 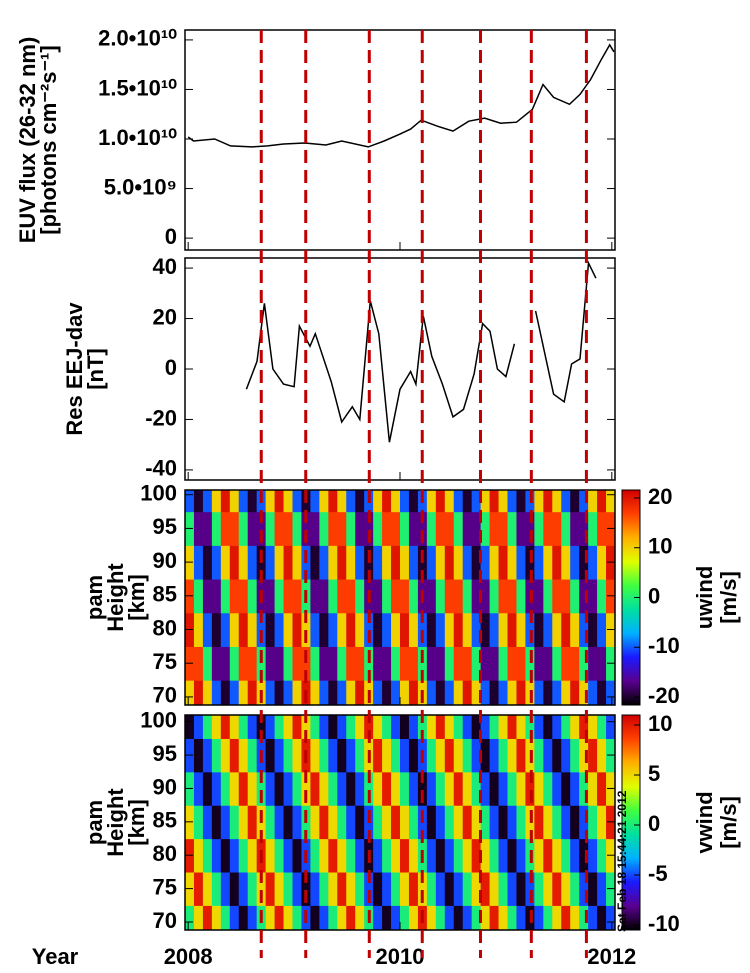 What do you see at coordinates (165, 526) in the screenshot?
I see `y-tick-label: 95` at bounding box center [165, 526].